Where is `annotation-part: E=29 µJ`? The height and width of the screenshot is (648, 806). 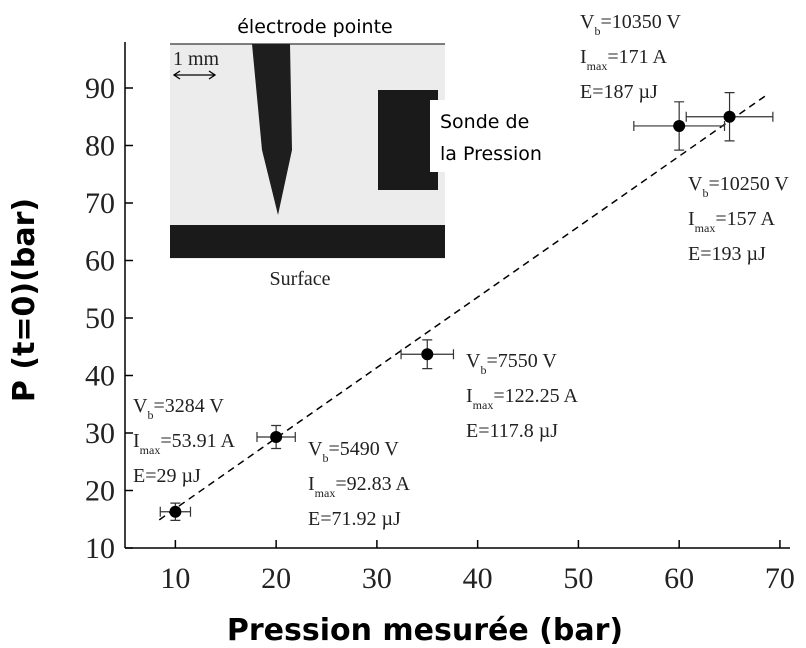
annotation-part: E=29 µJ is located at coordinates (167, 476).